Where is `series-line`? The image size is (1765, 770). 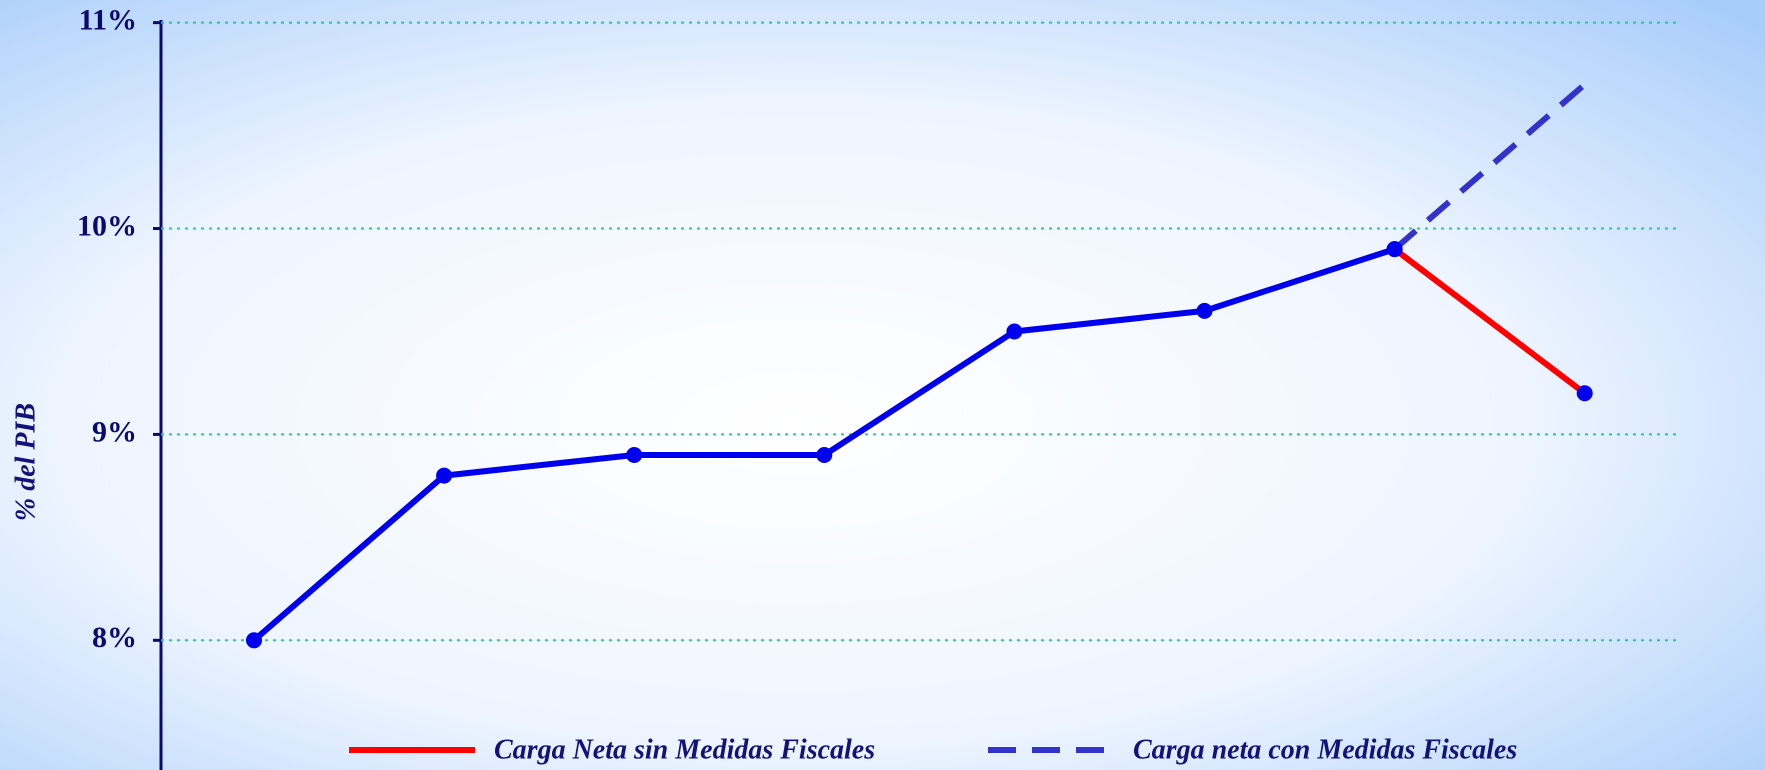 series-line is located at coordinates (1489, 321).